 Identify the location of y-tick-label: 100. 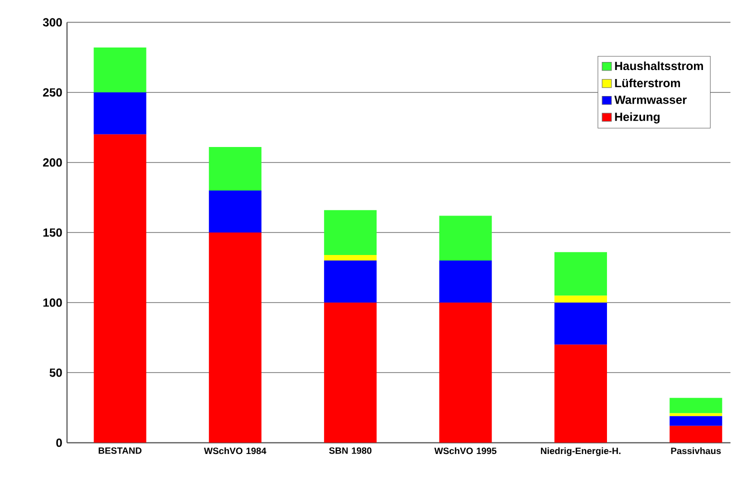
(52, 302).